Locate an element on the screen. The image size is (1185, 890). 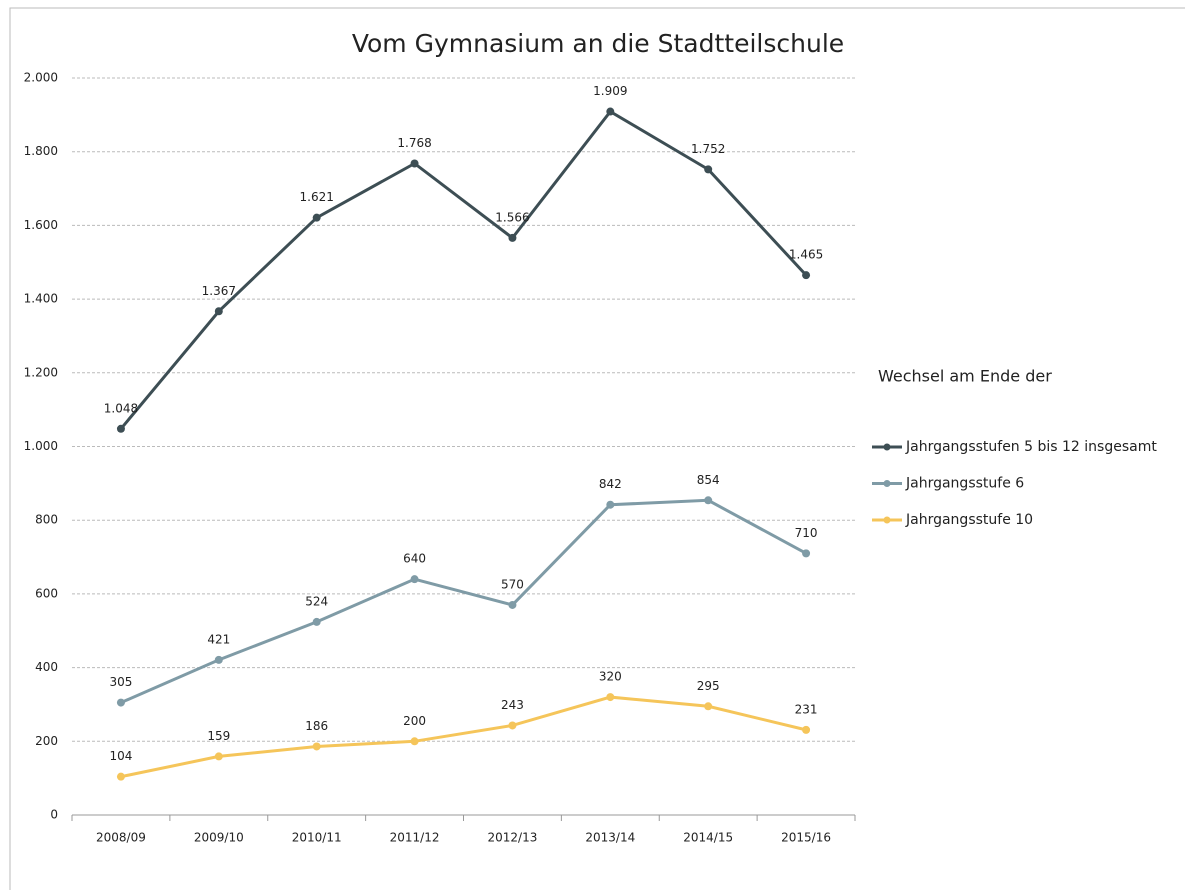
data-label: 421 is located at coordinates (218, 639).